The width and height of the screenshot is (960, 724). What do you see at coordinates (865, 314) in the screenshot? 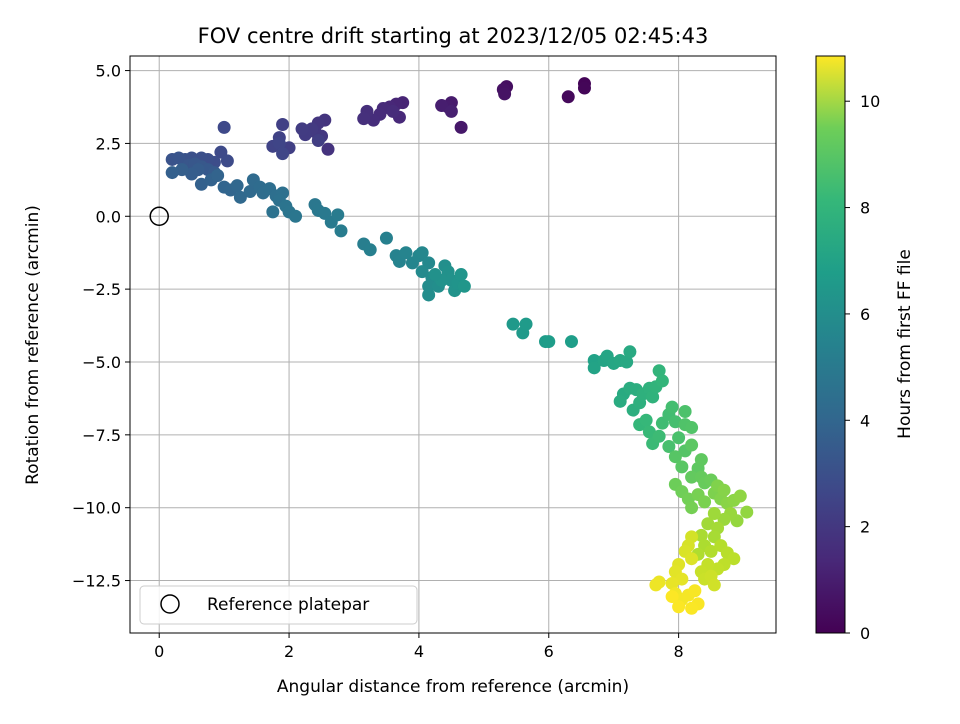
I see `colorbar-tick-label: 6` at bounding box center [865, 314].